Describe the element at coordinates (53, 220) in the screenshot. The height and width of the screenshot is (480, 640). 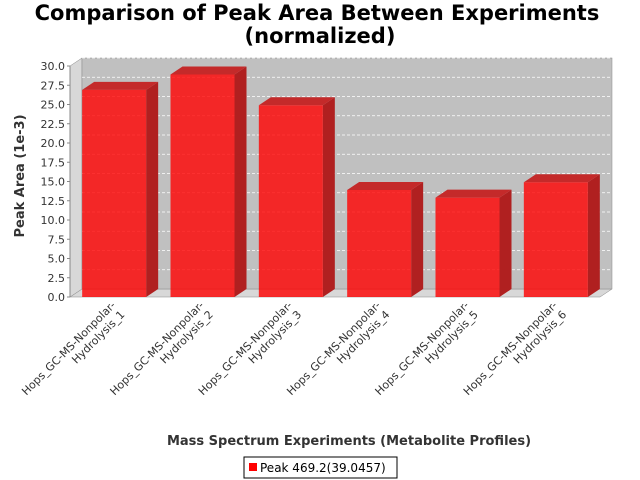
I see `y-tick-label: 10.0` at that location.